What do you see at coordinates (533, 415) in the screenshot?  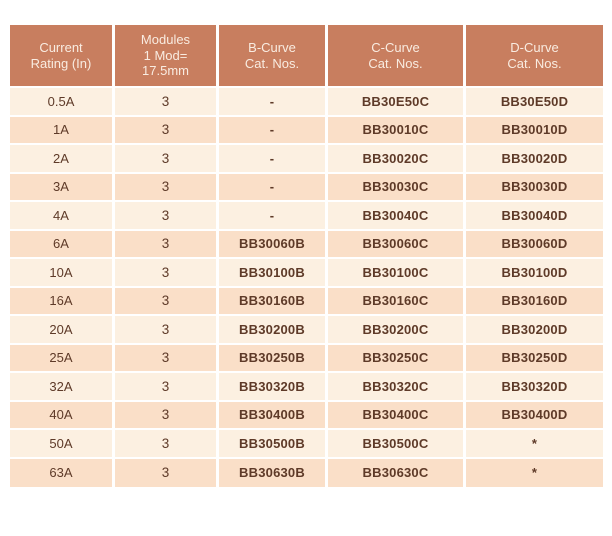 I see `cell-d-curve: BB30400D` at bounding box center [533, 415].